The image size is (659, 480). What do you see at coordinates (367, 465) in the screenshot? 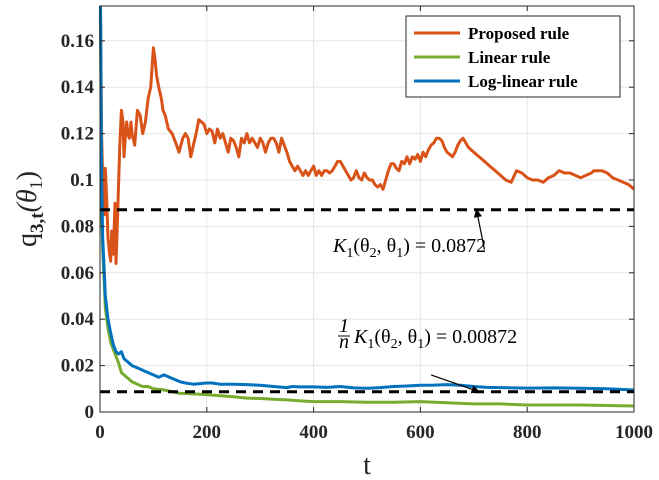
I see `x-axis-label: t` at bounding box center [367, 465].